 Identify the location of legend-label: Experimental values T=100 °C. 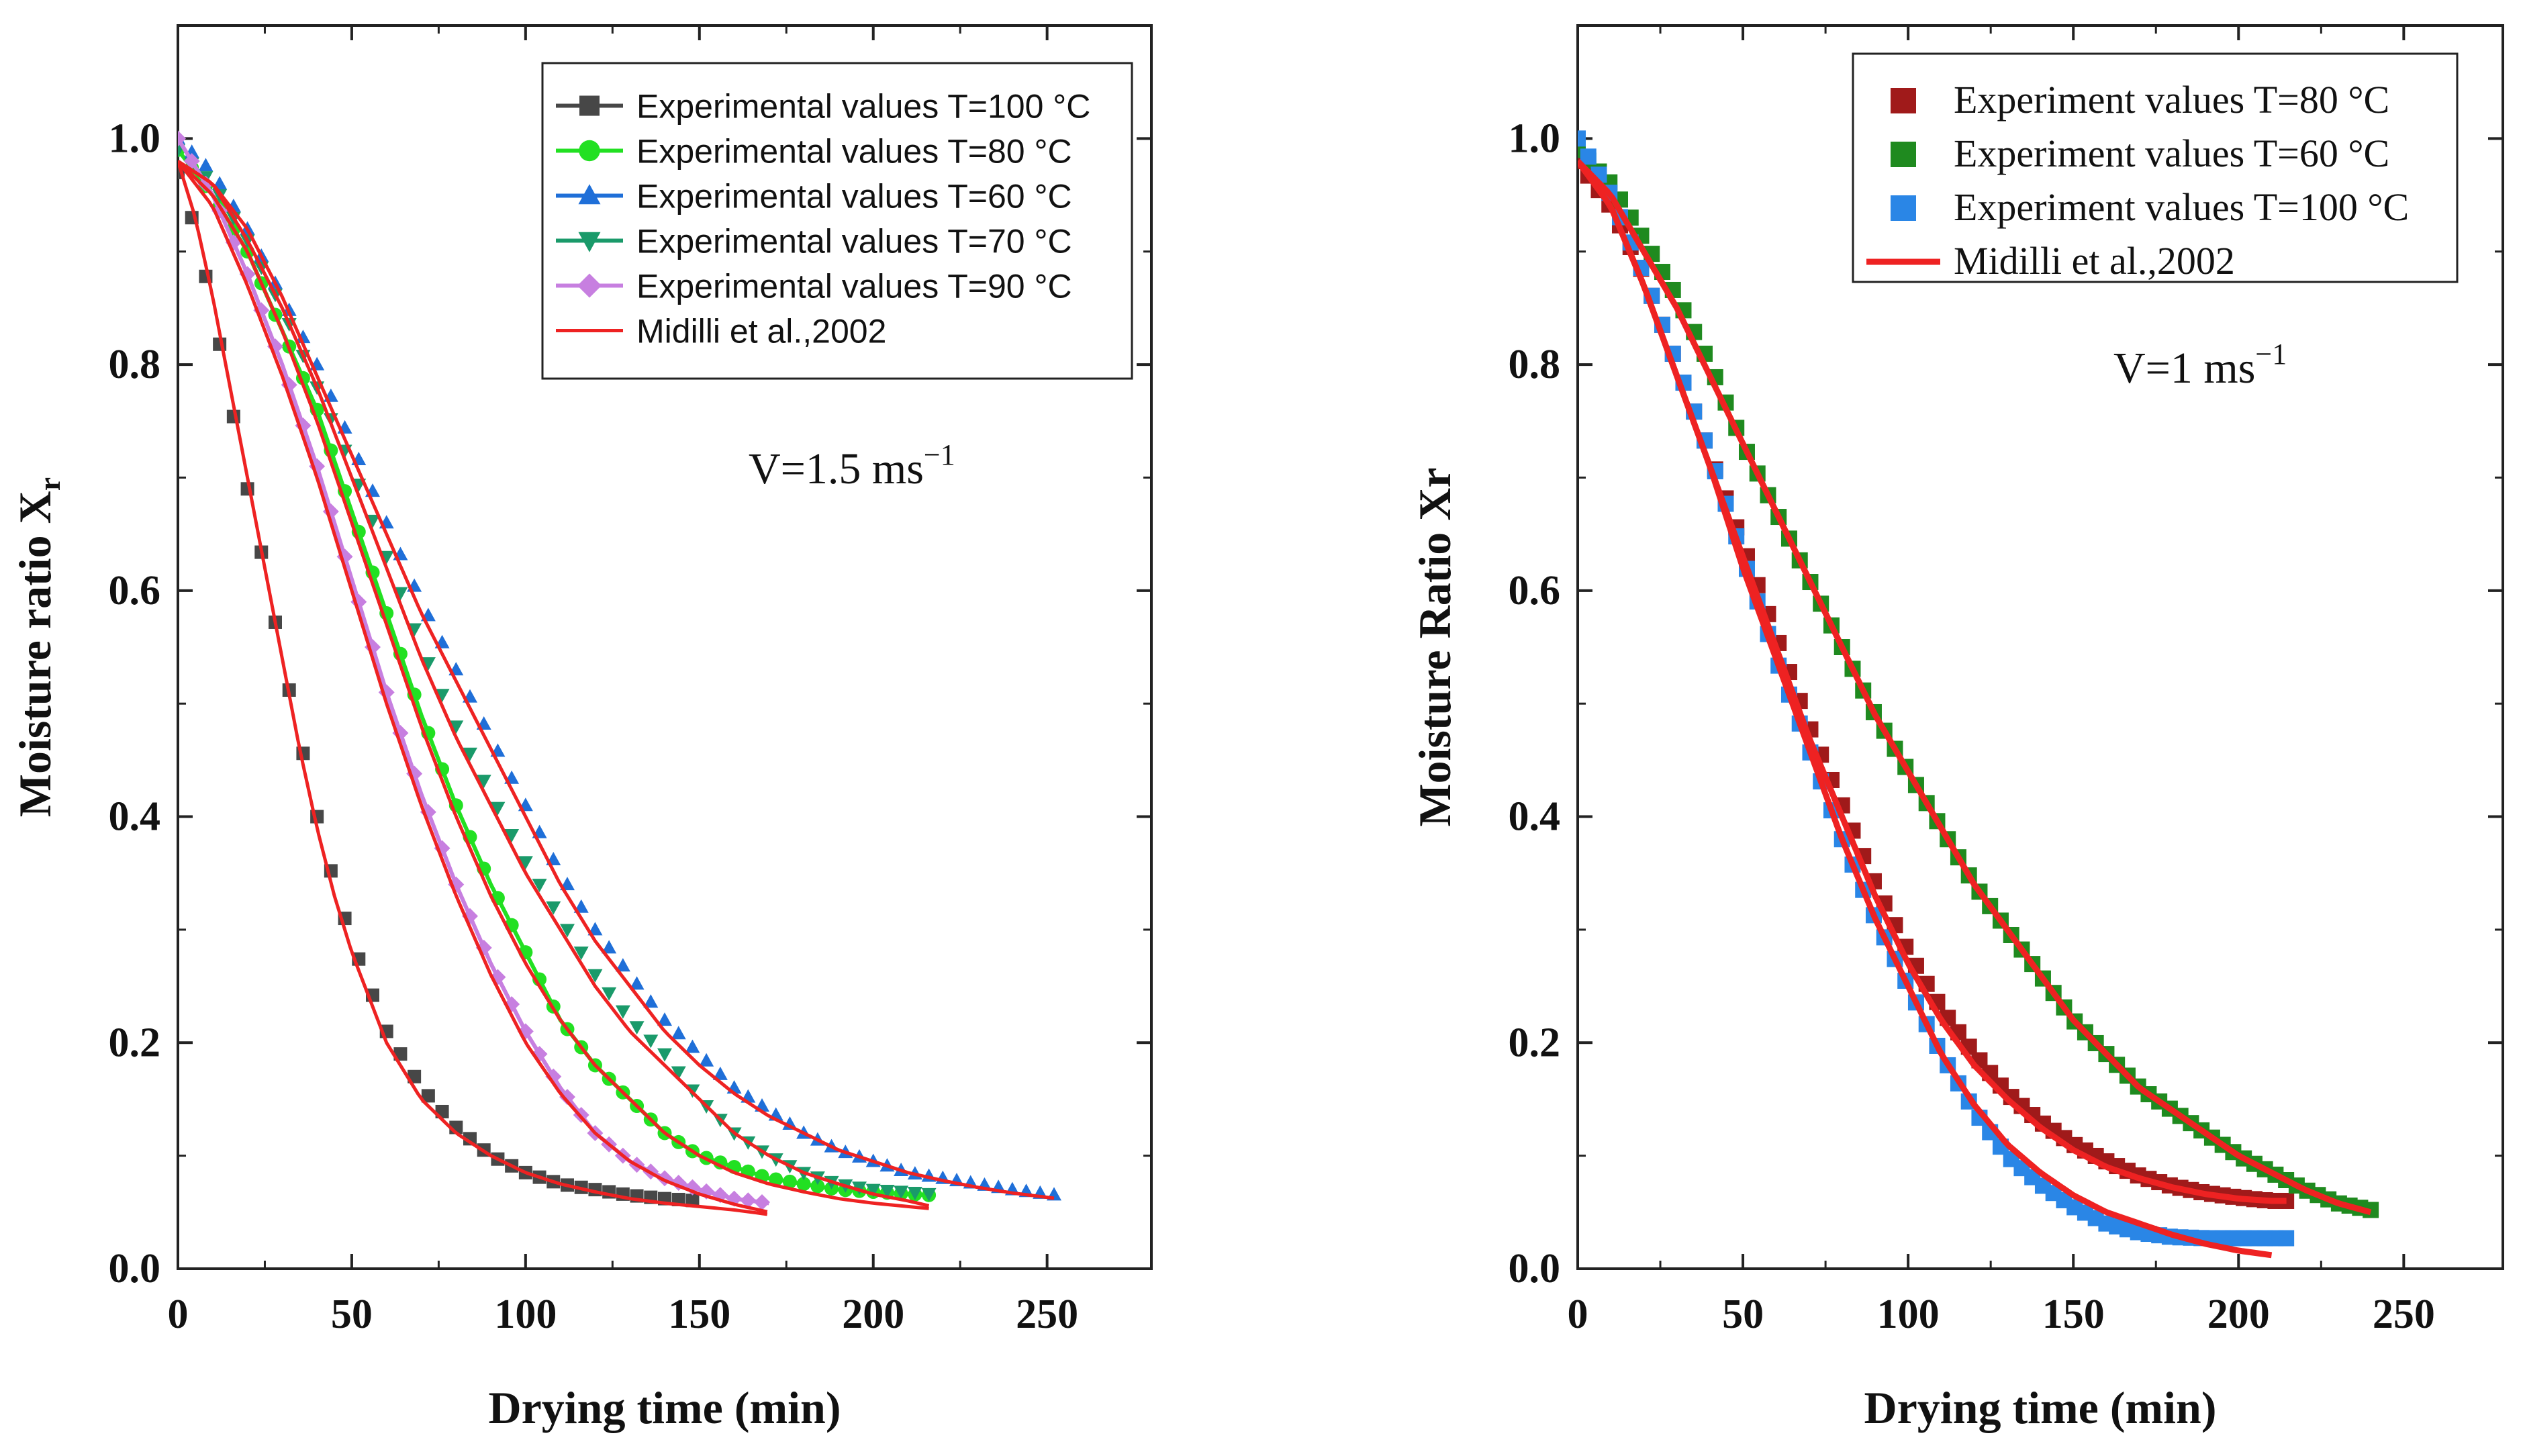
(863, 107).